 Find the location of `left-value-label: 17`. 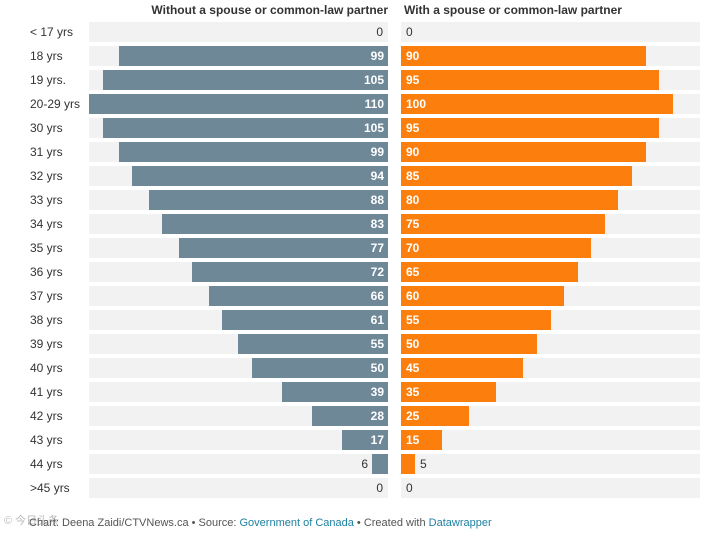

left-value-label: 17 is located at coordinates (377, 440).